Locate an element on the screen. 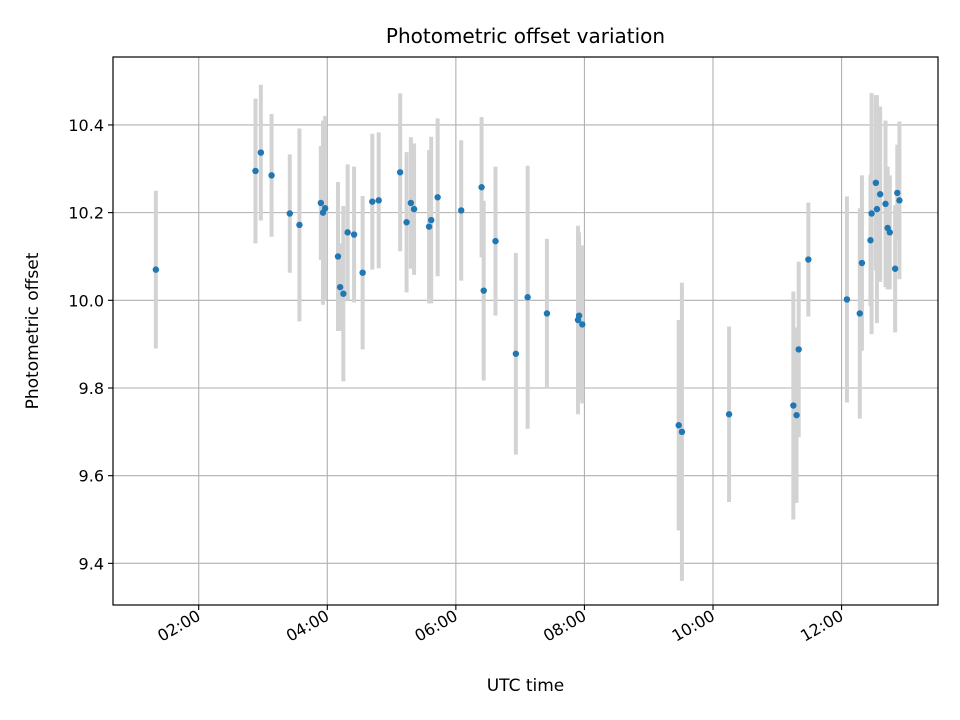 The width and height of the screenshot is (960, 720). y-tick-label: 9.4 is located at coordinates (91, 563).